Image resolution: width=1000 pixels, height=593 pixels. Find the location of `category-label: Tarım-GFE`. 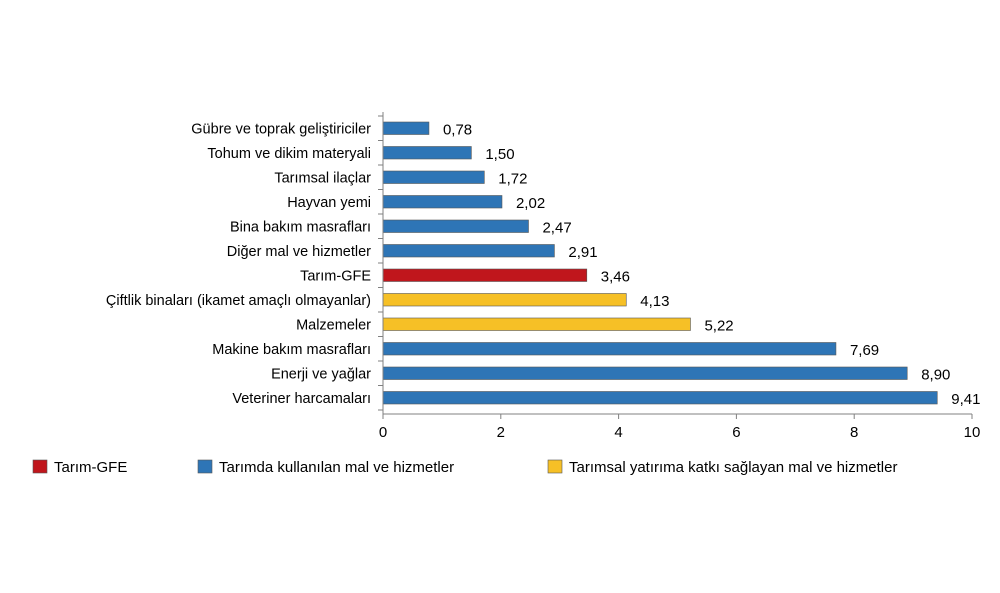

category-label: Tarım-GFE is located at coordinates (335, 276).